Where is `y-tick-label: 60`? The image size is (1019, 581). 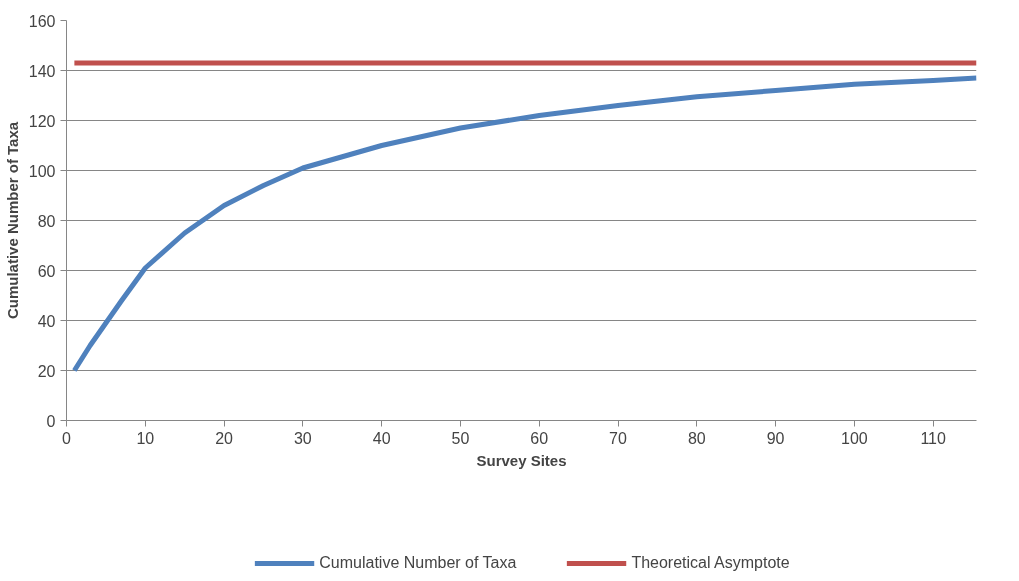
y-tick-label: 60 is located at coordinates (46, 271).